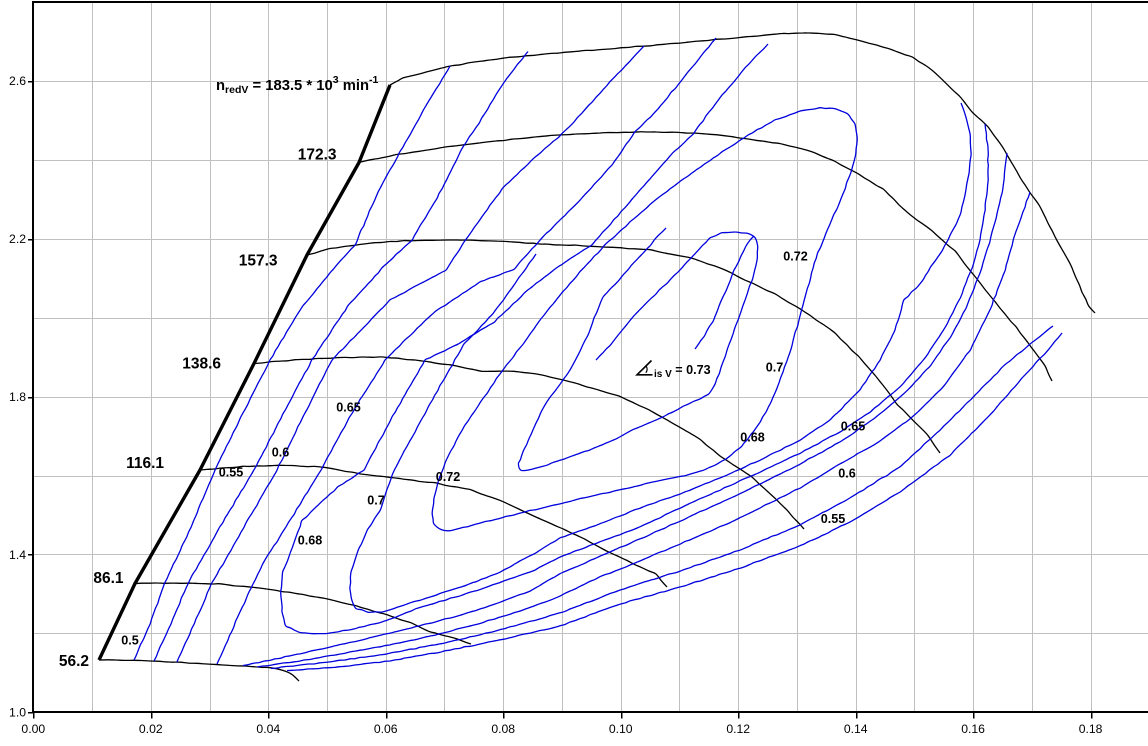  Describe the element at coordinates (258, 261) in the screenshot. I see `svg-text: 157.3` at that location.